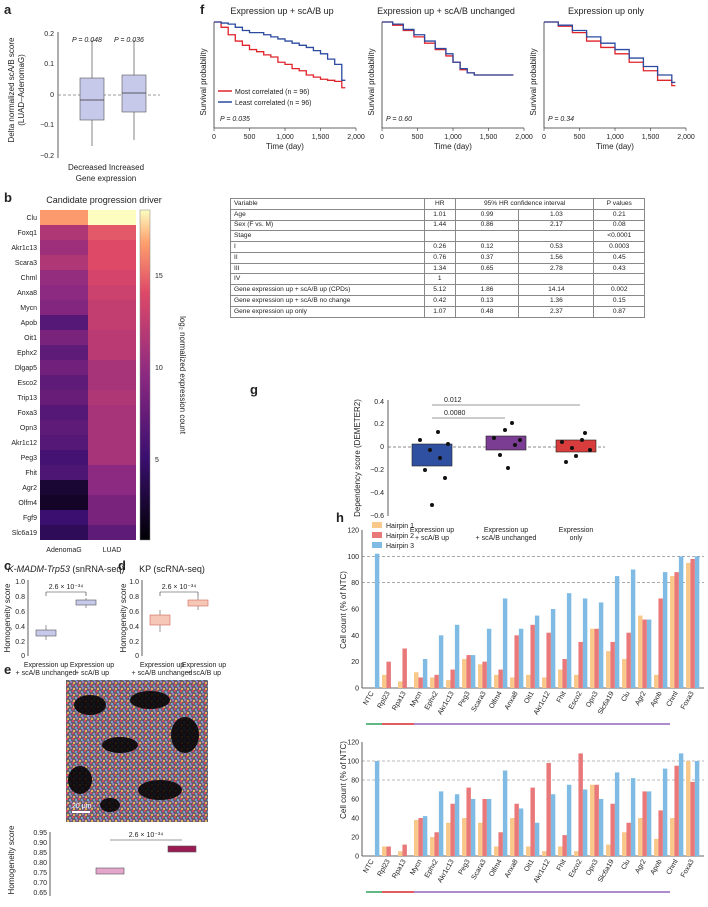 The image size is (708, 907). I want to click on f-ylabel-3: Survival probability, so click(533, 81).